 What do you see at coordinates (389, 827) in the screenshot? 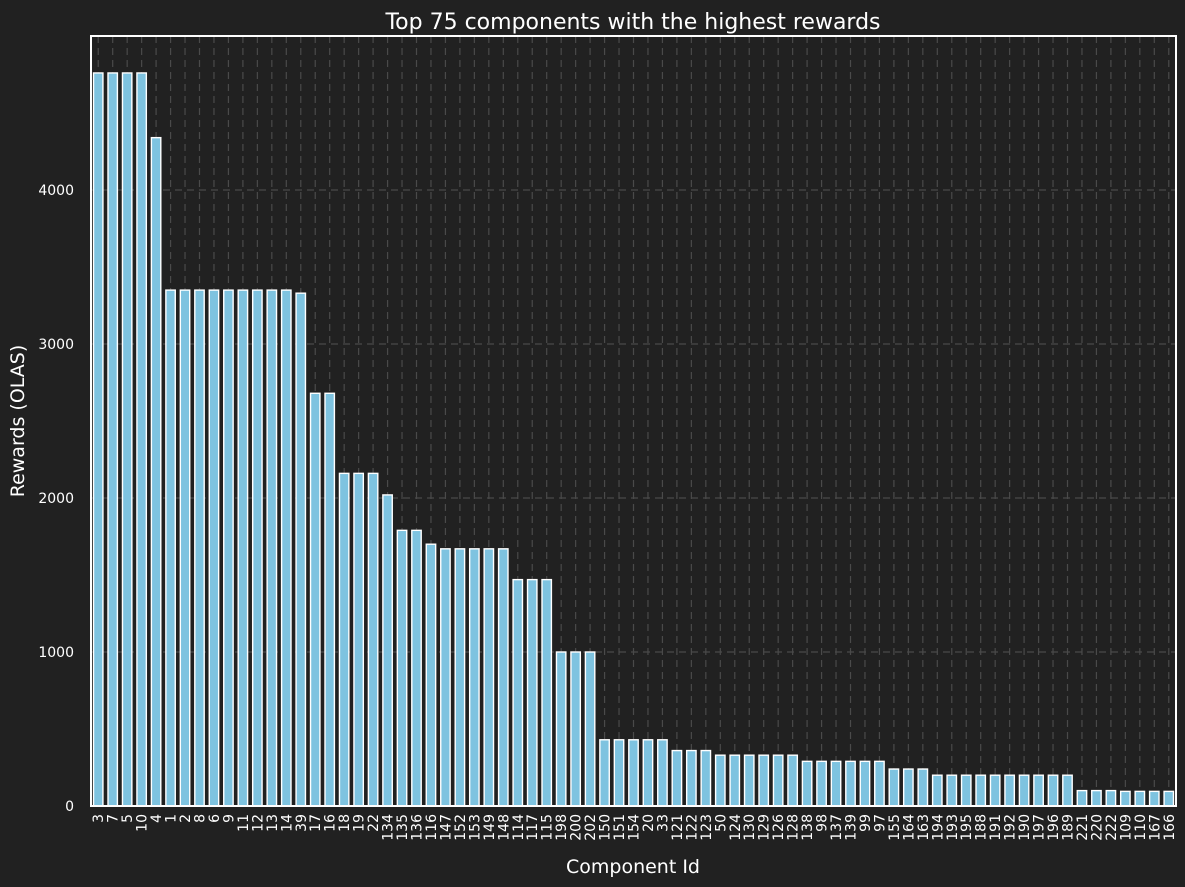
I see `x-tick-label: 134` at bounding box center [389, 827].